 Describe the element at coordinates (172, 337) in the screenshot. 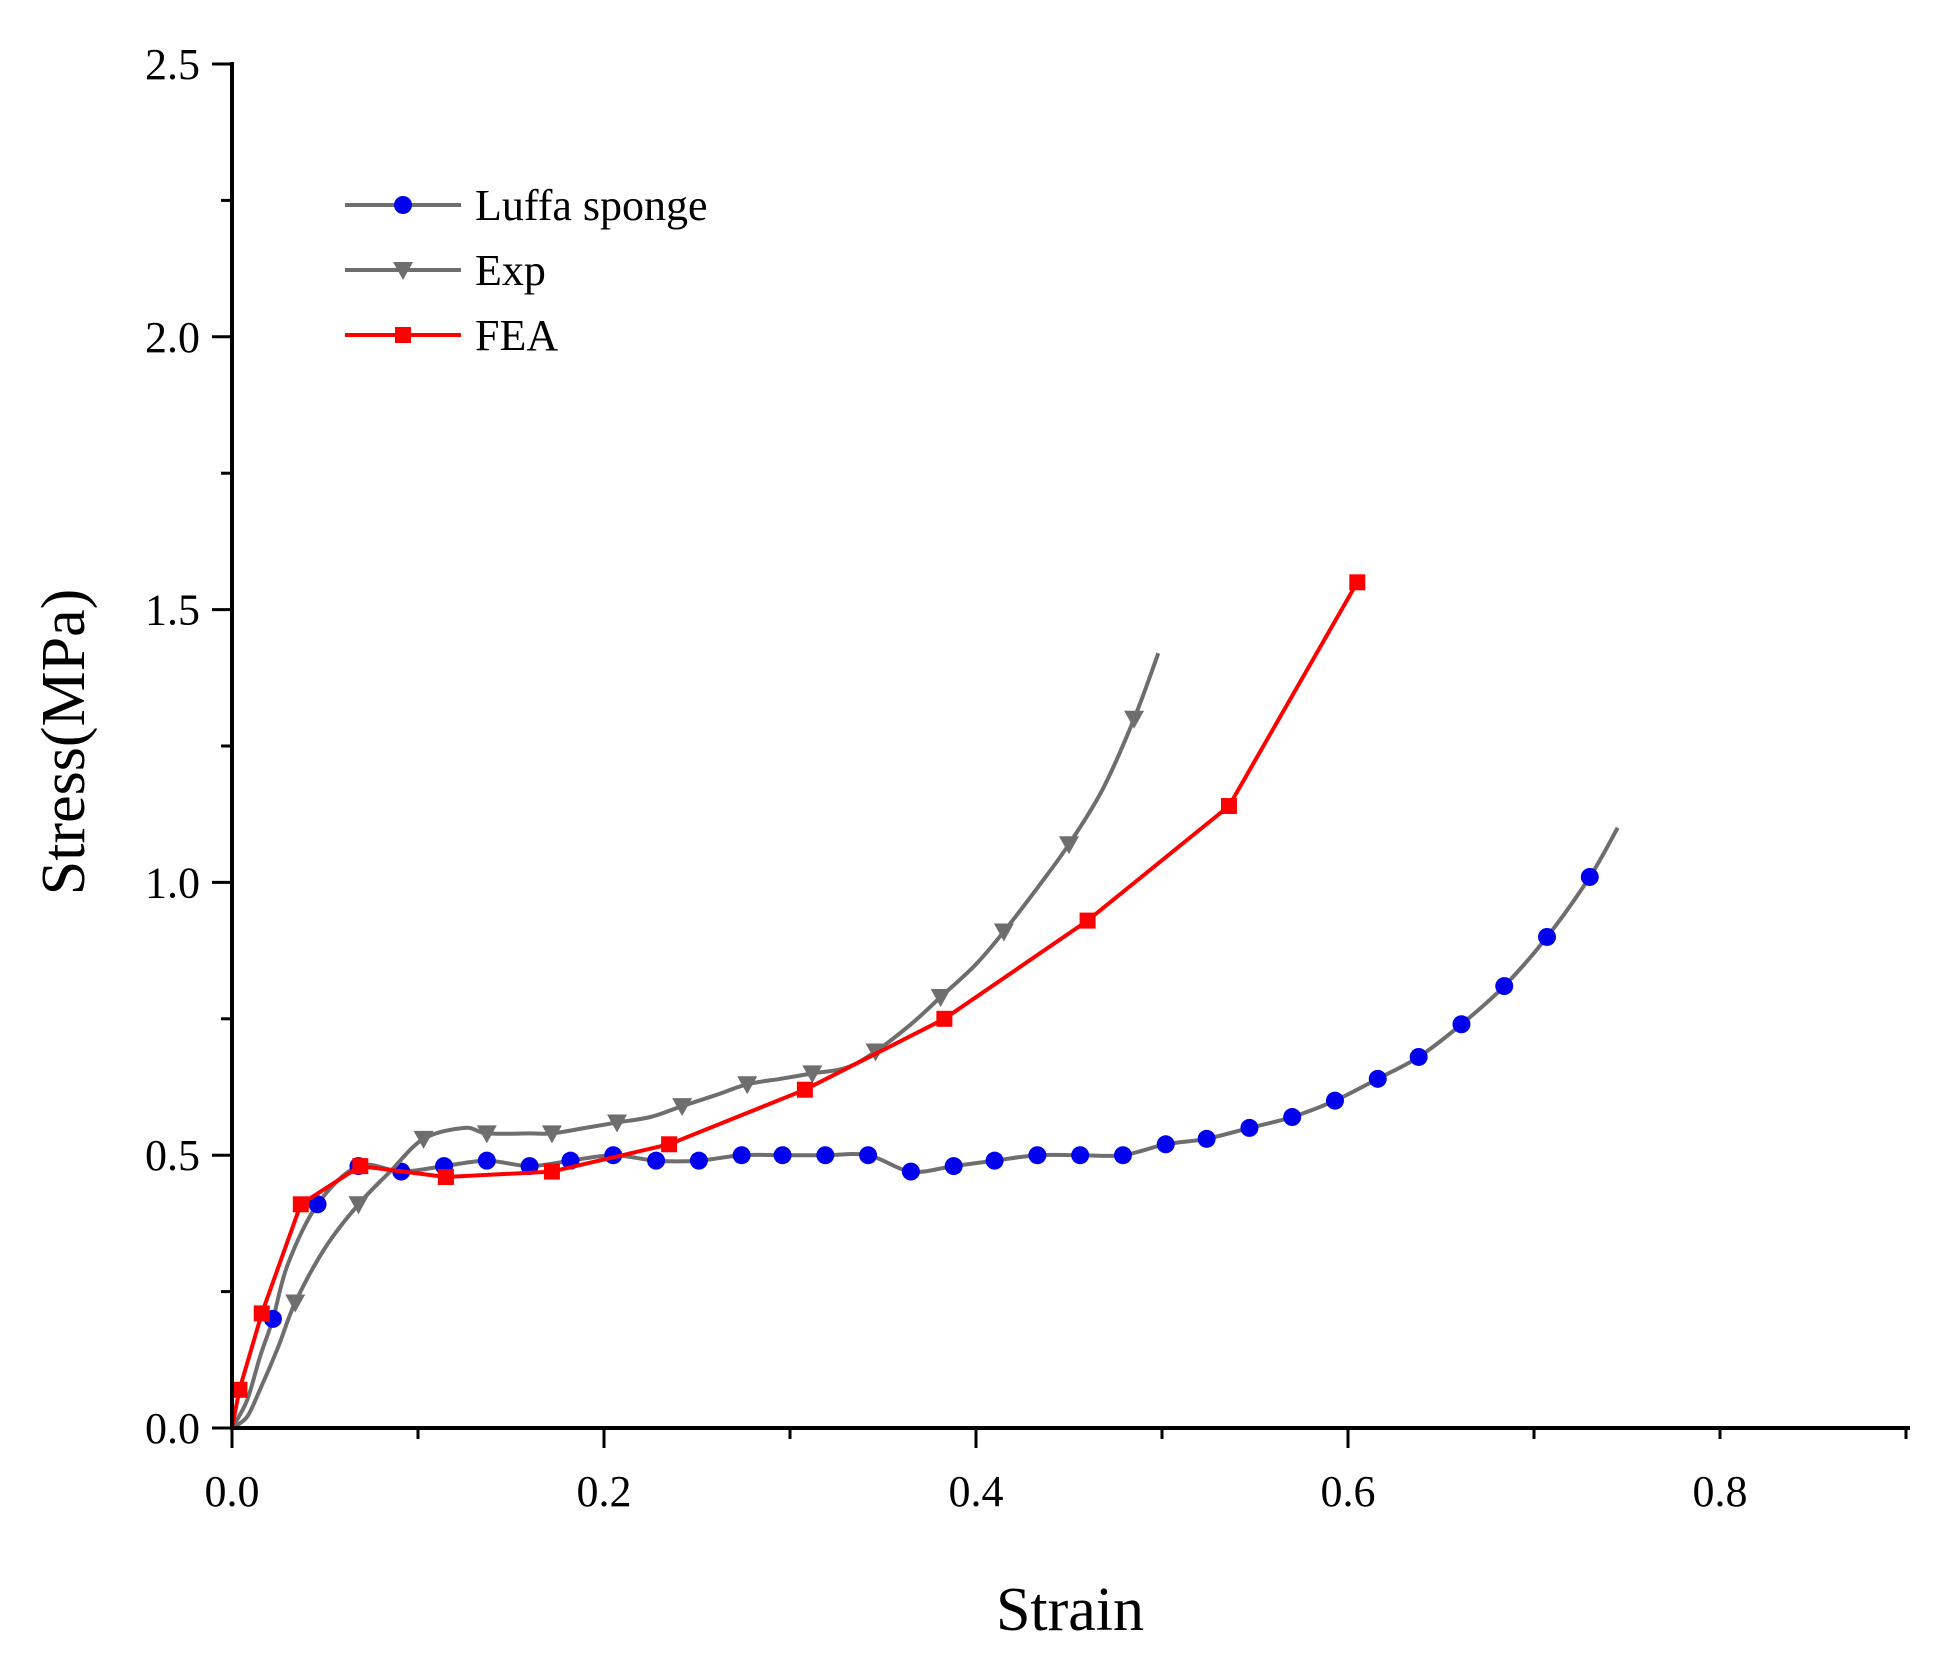

I see `y-tick-label: 2.0` at that location.